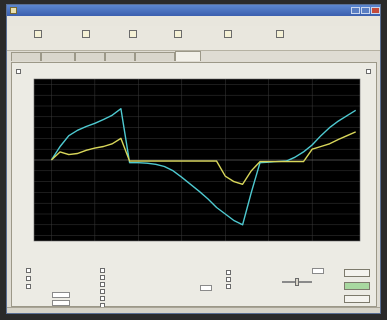 The image size is (387, 320). I want to click on toolbar-export-button, so click(178, 37).